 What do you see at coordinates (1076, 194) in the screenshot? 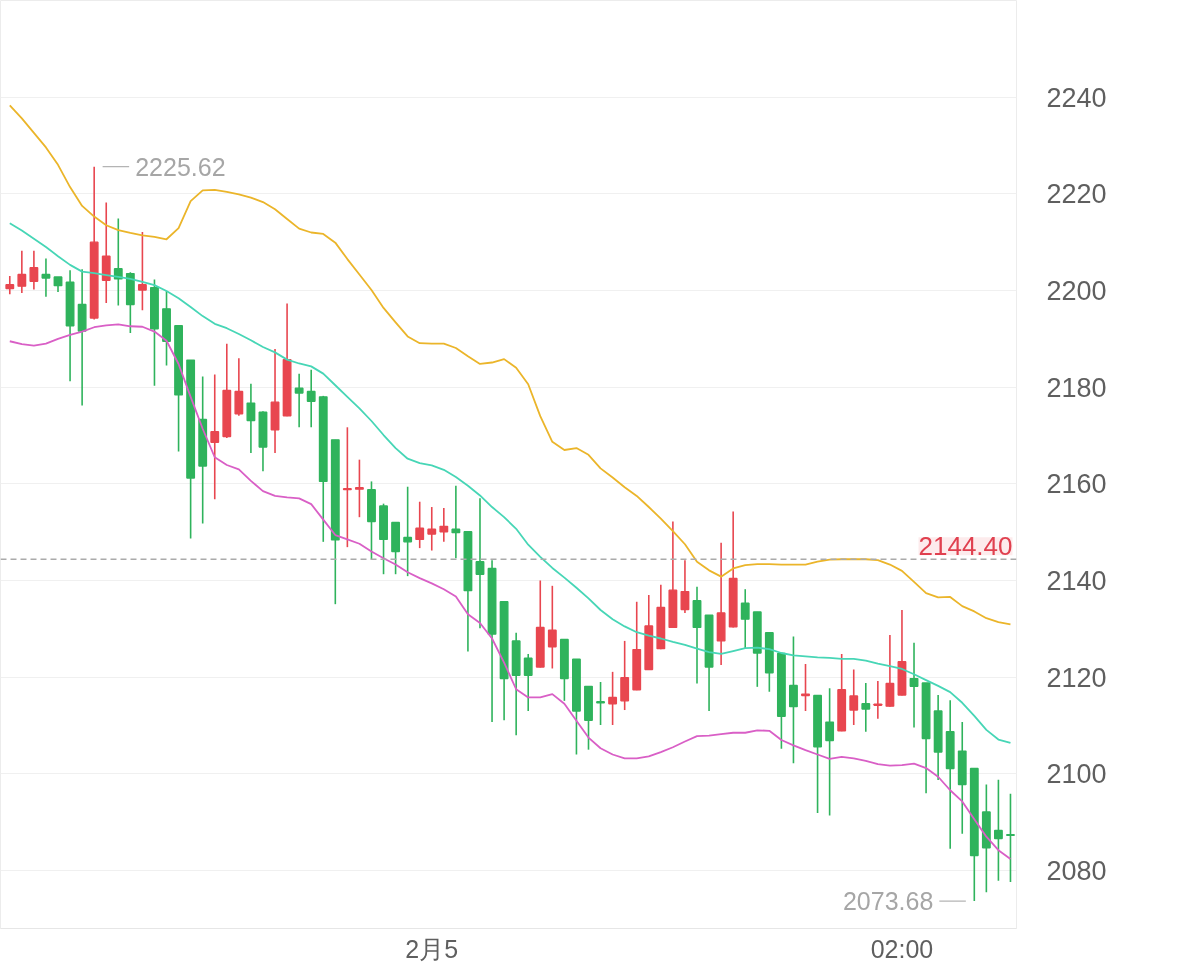
I see `y-tick-label: 2220` at bounding box center [1076, 194].